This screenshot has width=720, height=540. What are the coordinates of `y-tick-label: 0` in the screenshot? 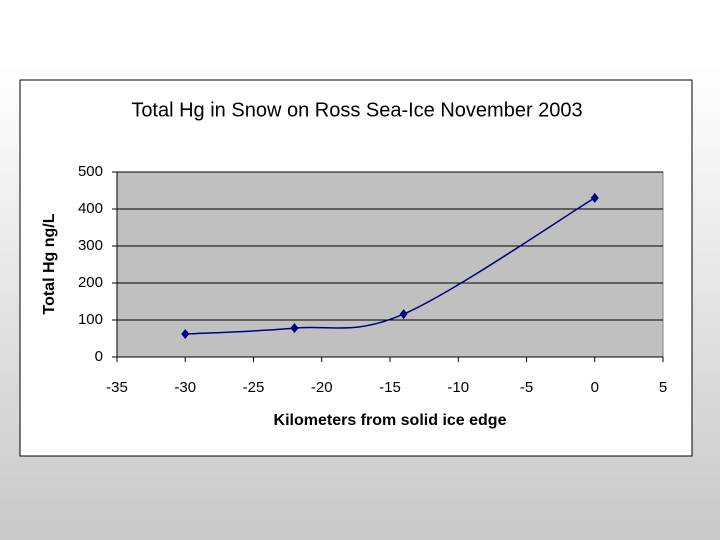 It's located at (99, 356).